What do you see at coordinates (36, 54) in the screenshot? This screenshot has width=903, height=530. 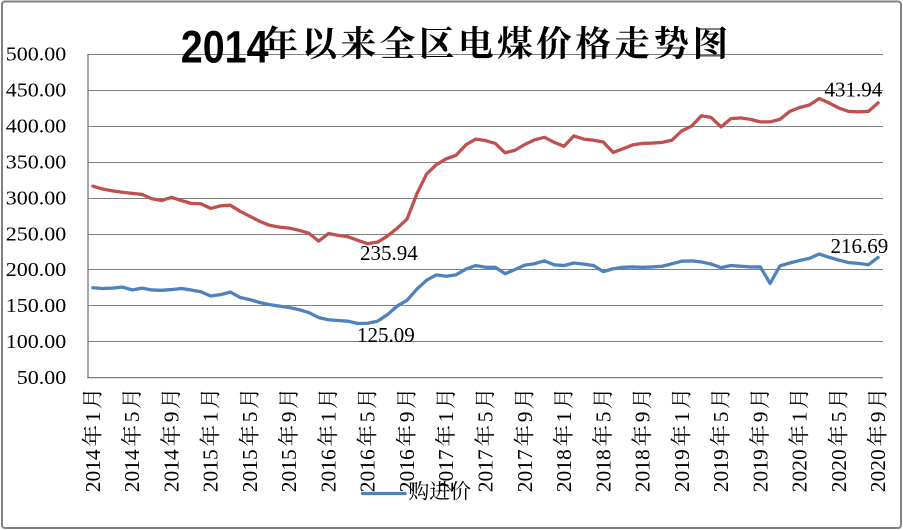 I see `svg-text: 500.00` at bounding box center [36, 54].